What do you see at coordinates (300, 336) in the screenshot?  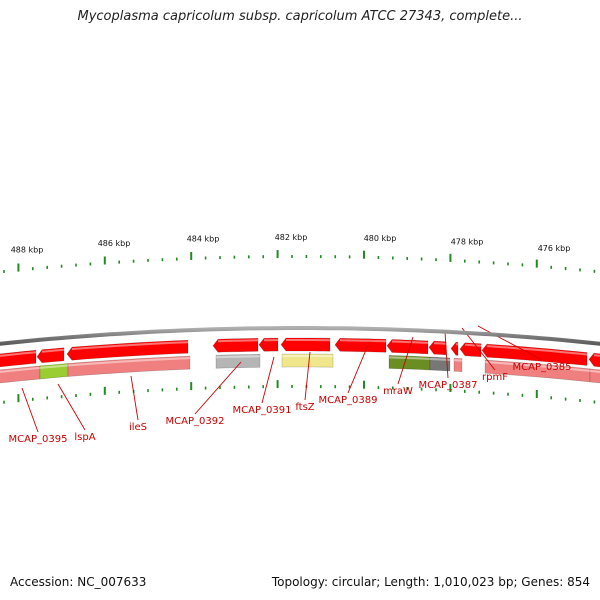 I see `sequence-backbone` at bounding box center [300, 336].